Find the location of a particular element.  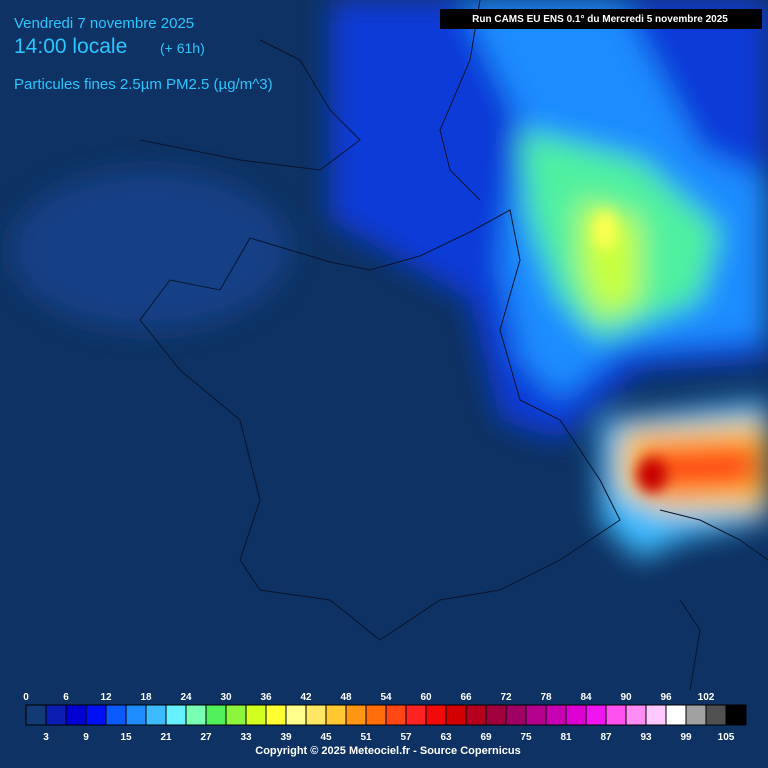

variable: Particules fines 2.5µm PM2.5 (µg/m^3) is located at coordinates (143, 84).